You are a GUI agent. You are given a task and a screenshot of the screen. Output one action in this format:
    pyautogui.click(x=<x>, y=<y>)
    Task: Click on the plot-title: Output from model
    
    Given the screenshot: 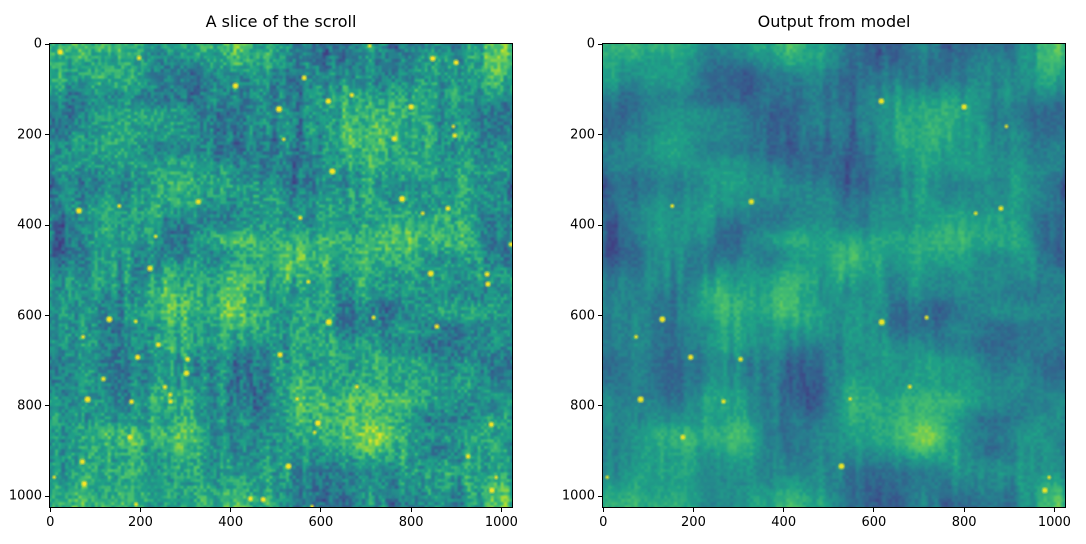 What is the action you would take?
    pyautogui.click(x=834, y=21)
    